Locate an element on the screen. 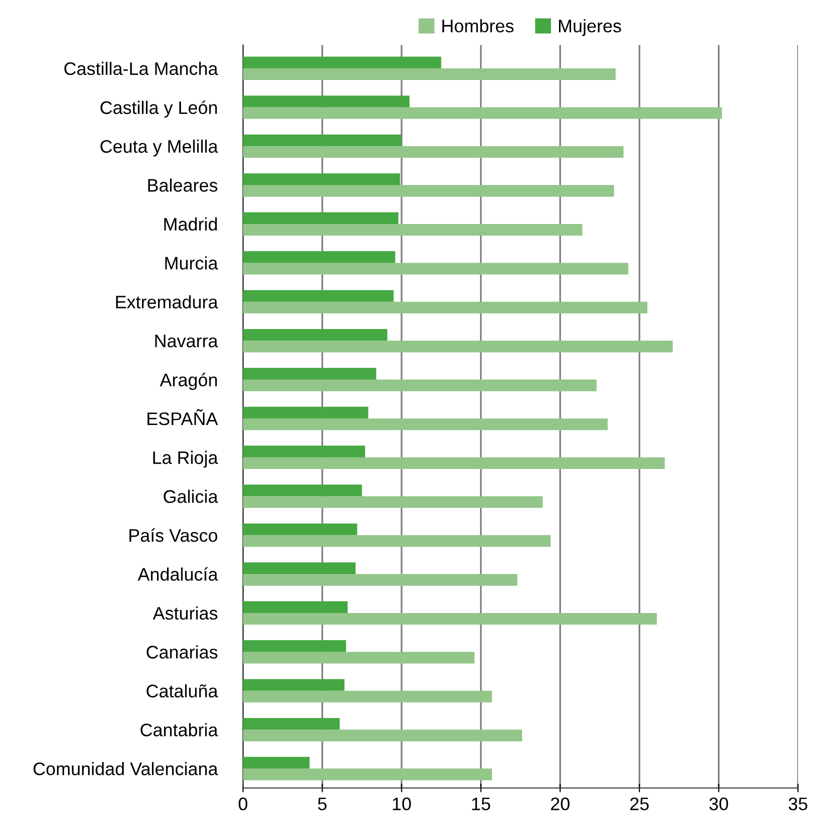 The height and width of the screenshot is (815, 814). x-tick-label: 5 is located at coordinates (322, 804).